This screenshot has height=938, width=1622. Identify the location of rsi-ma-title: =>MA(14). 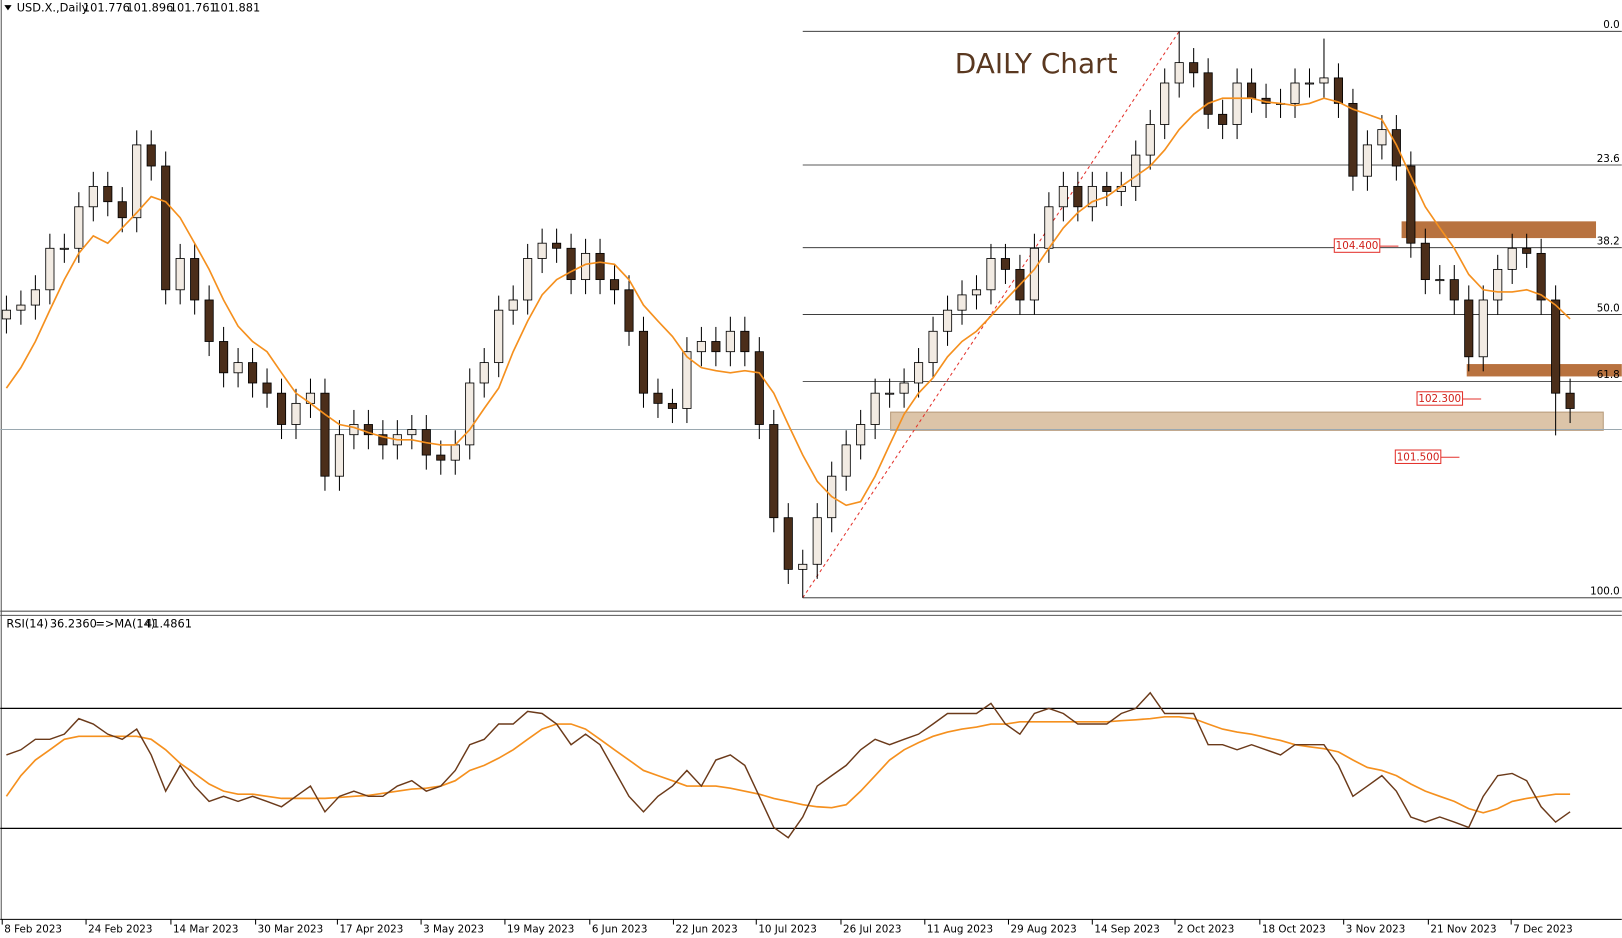
(125, 624).